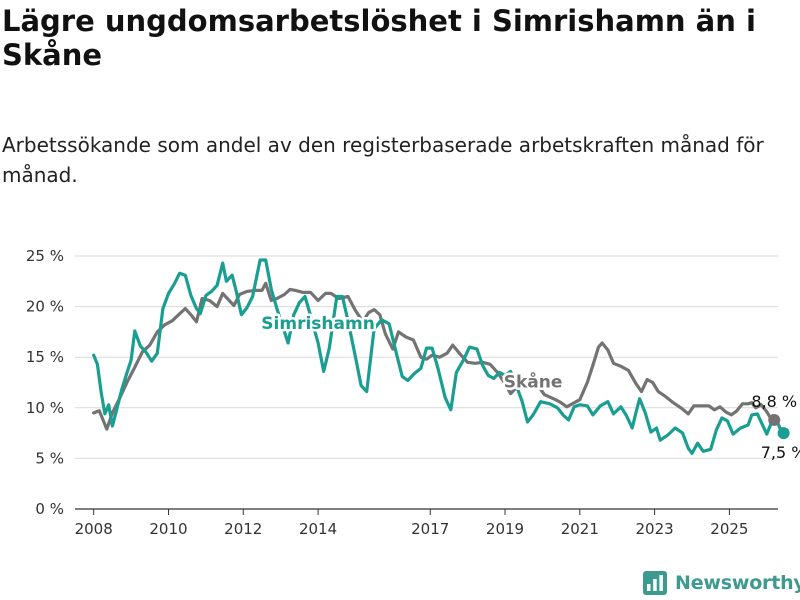 This screenshot has height=600, width=800. Describe the element at coordinates (243, 529) in the screenshot. I see `x-tick-label: 2012` at that location.